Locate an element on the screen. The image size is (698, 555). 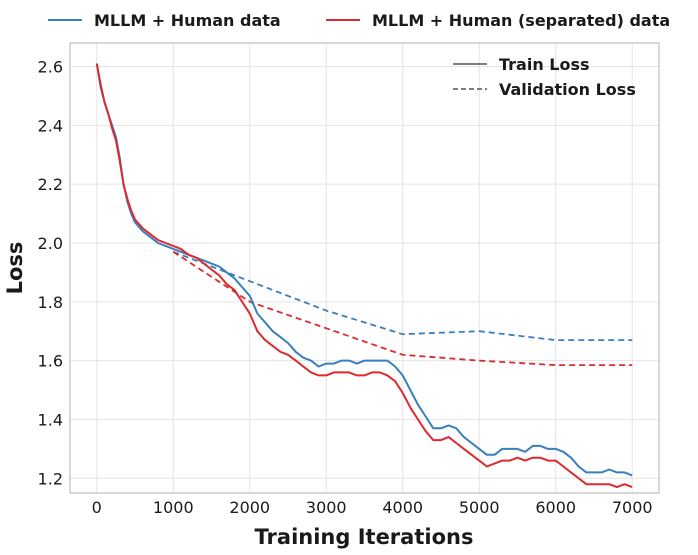
x-tick-label: 0 is located at coordinates (97, 507).